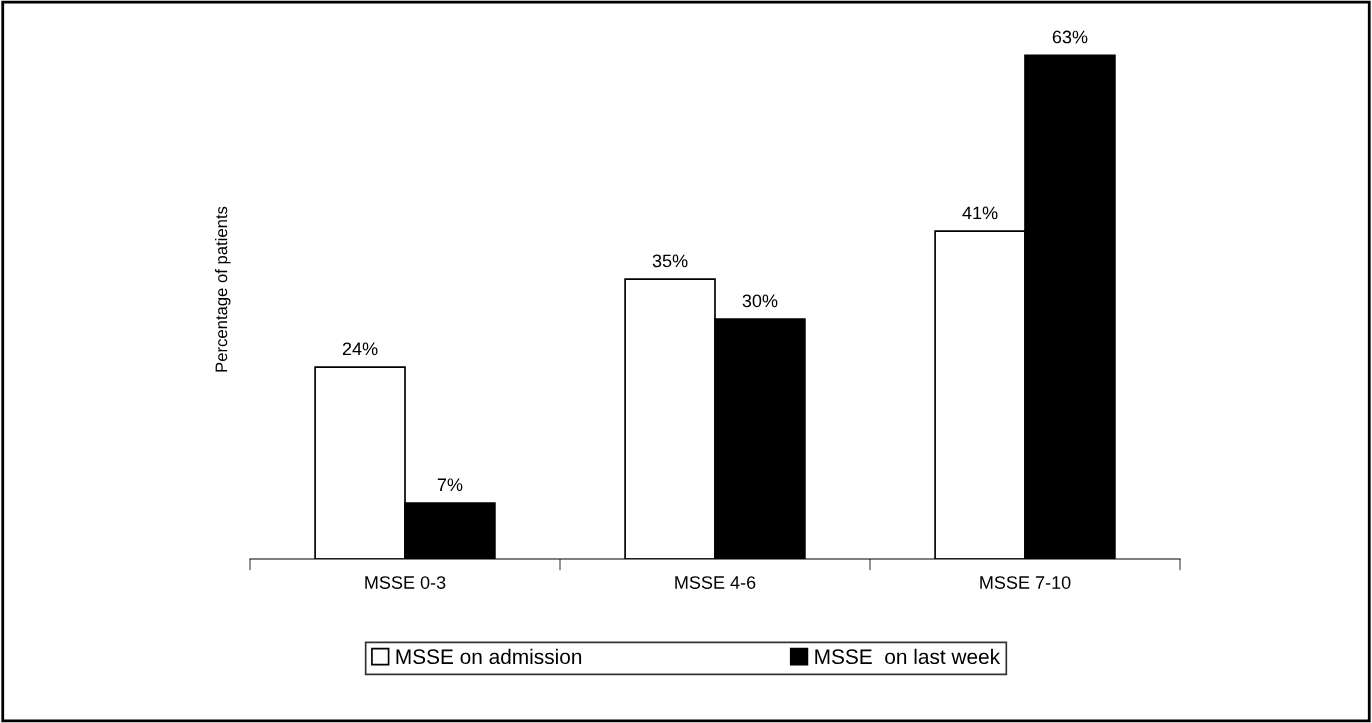  Describe the element at coordinates (980, 213) in the screenshot. I see `data-label: 41%` at that location.